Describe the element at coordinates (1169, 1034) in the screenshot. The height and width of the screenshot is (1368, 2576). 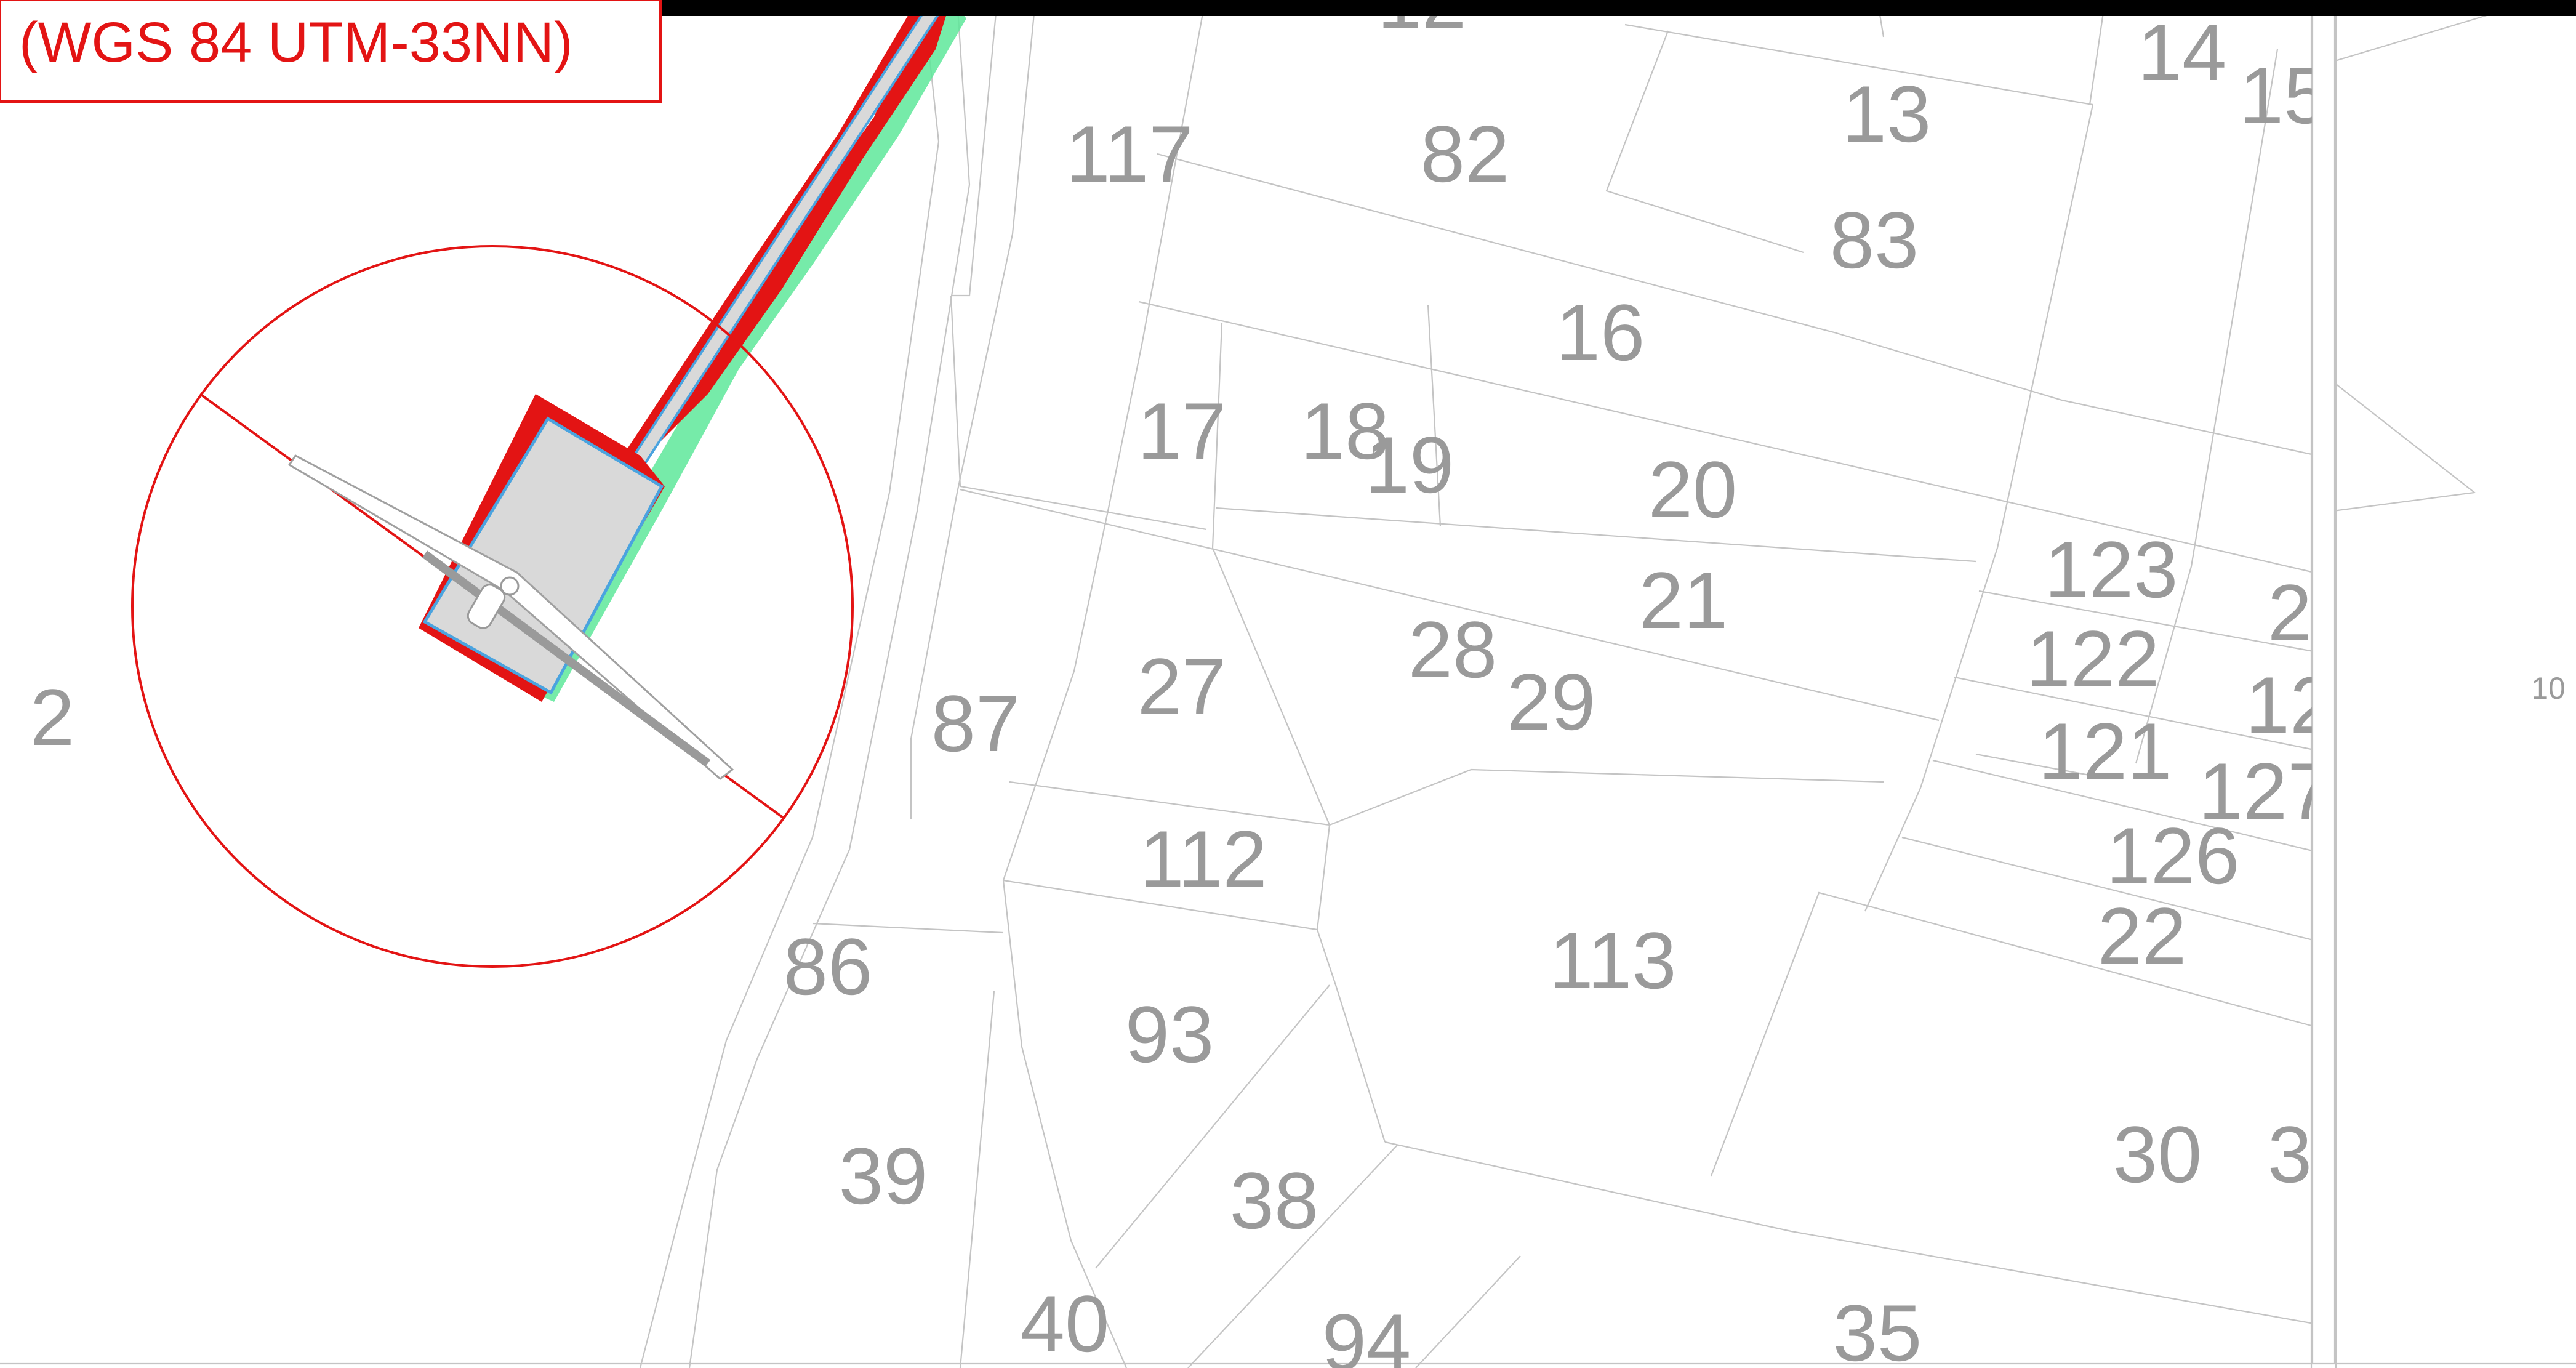
I see `parcel-label: 93` at that location.